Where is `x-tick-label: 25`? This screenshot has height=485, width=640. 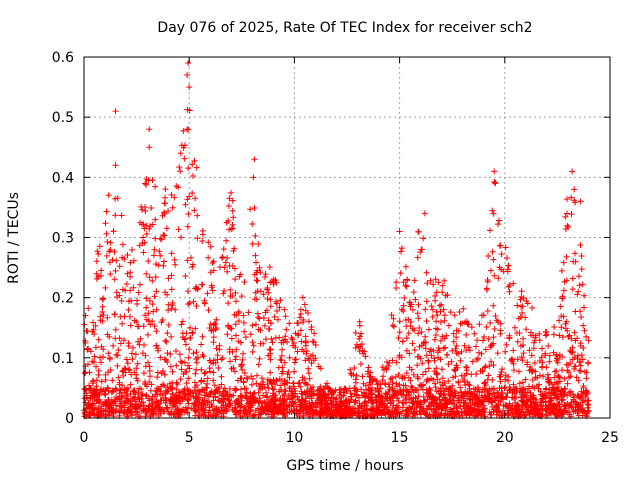 x-tick-label: 25 is located at coordinates (610, 438).